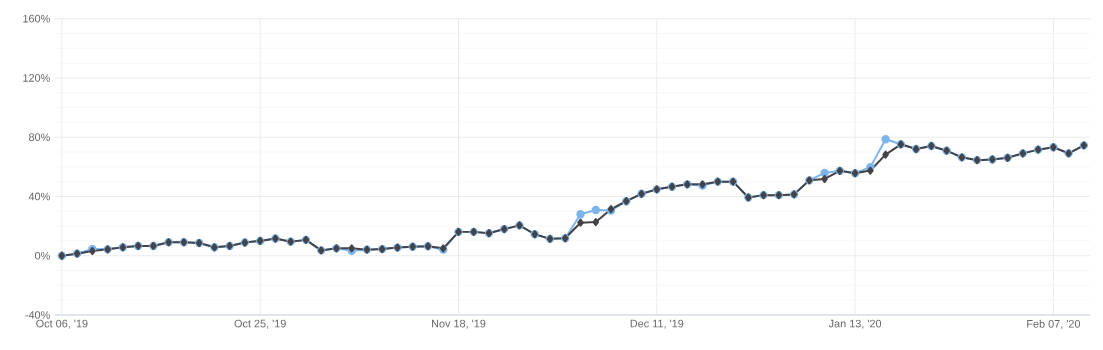 Image resolution: width=1103 pixels, height=350 pixels. I want to click on y-tick-label: 0%, so click(42, 255).